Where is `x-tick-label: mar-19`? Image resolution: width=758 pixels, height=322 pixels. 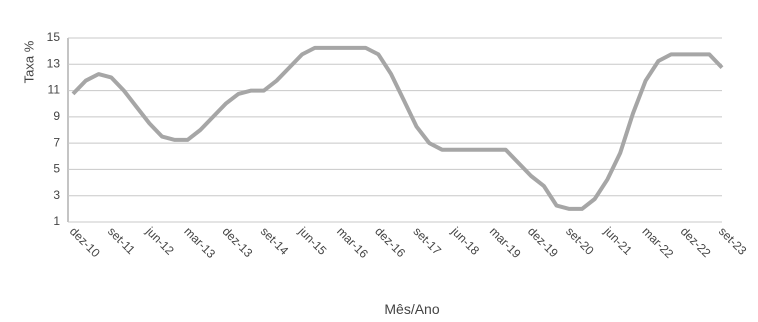
x-tick-label: mar-19 is located at coordinates (505, 242).